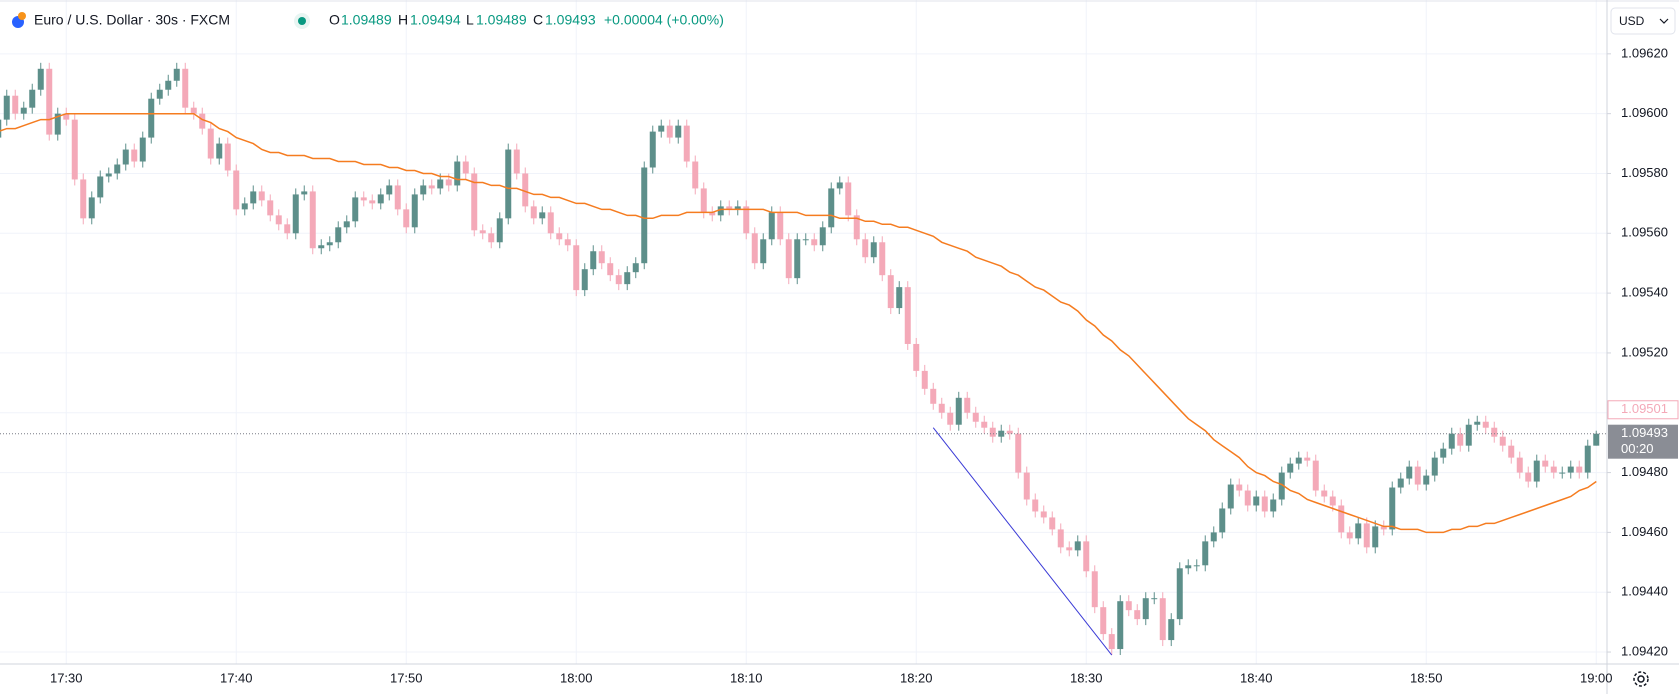 The image size is (1679, 694). I want to click on currency-label: USD, so click(1632, 21).